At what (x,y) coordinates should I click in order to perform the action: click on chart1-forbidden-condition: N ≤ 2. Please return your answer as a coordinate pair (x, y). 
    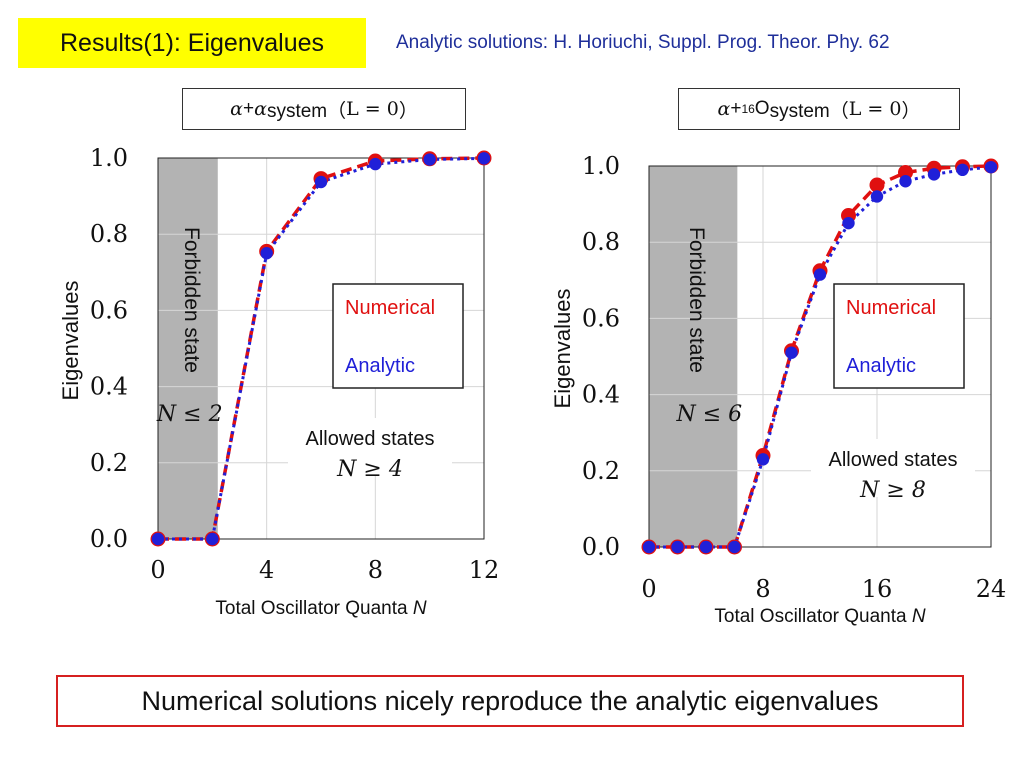
    Looking at the image, I should click on (189, 414).